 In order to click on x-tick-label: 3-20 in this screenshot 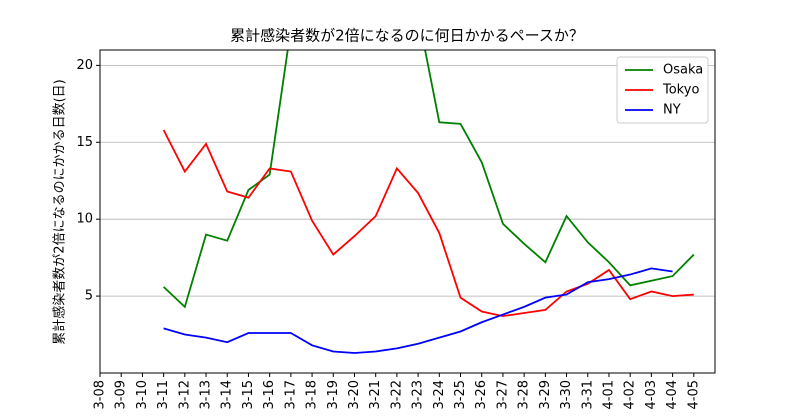, I will do `click(354, 395)`.